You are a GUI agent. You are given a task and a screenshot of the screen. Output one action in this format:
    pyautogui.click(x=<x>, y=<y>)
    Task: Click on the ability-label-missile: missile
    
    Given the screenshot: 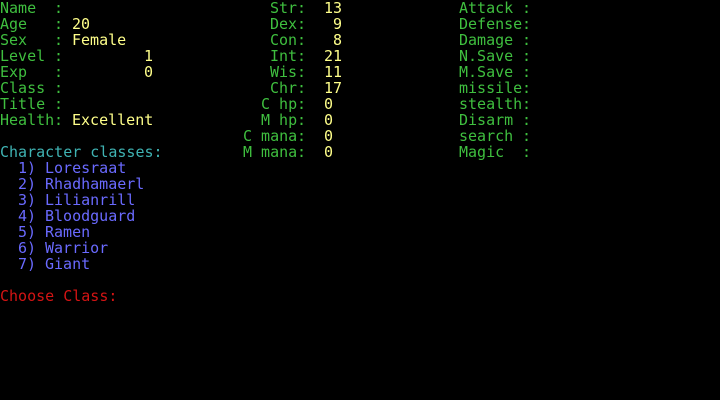 What is the action you would take?
    pyautogui.click(x=491, y=88)
    